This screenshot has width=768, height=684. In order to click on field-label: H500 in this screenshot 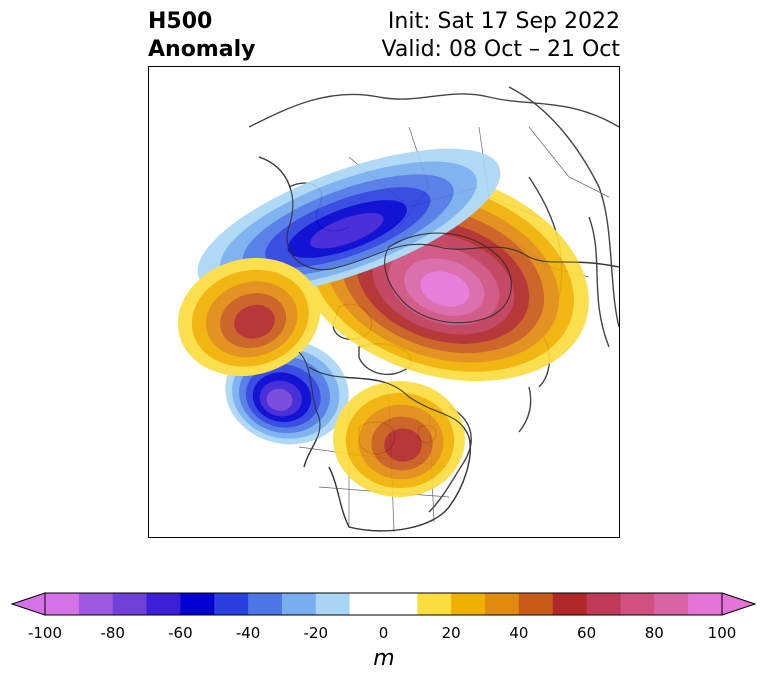, I will do `click(180, 21)`.